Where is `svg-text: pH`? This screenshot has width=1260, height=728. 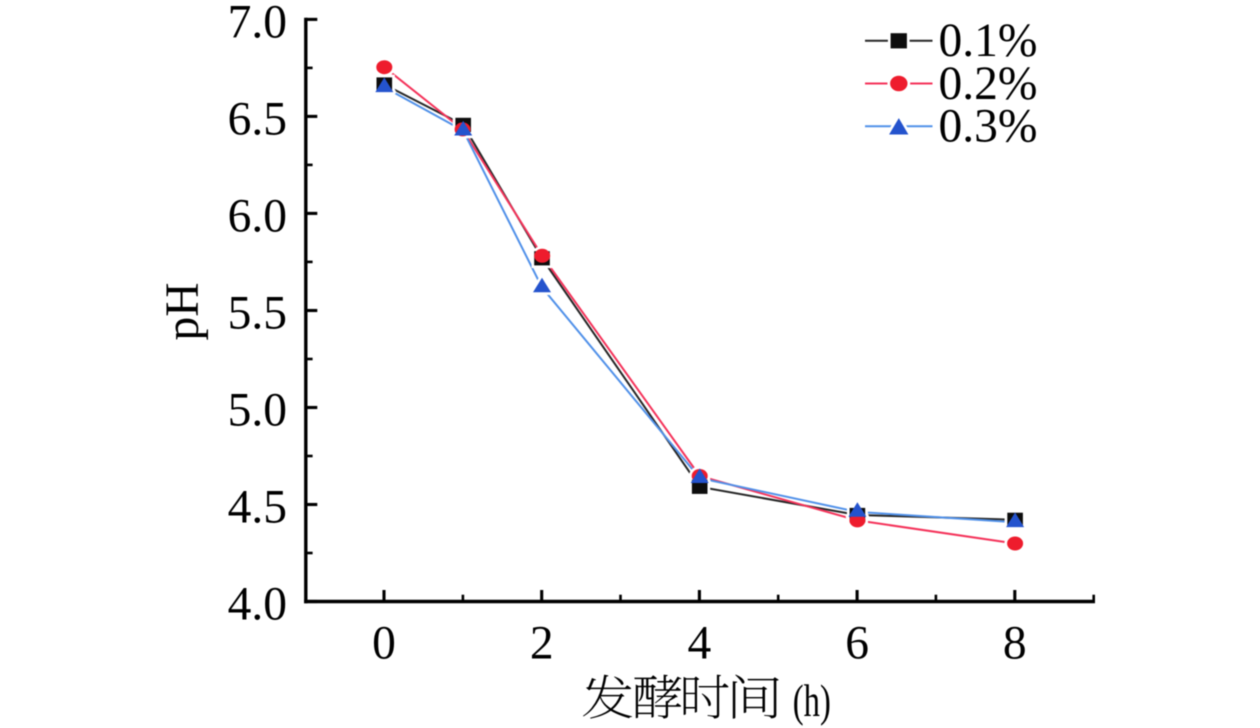 svg-text: pH is located at coordinates (183, 311).